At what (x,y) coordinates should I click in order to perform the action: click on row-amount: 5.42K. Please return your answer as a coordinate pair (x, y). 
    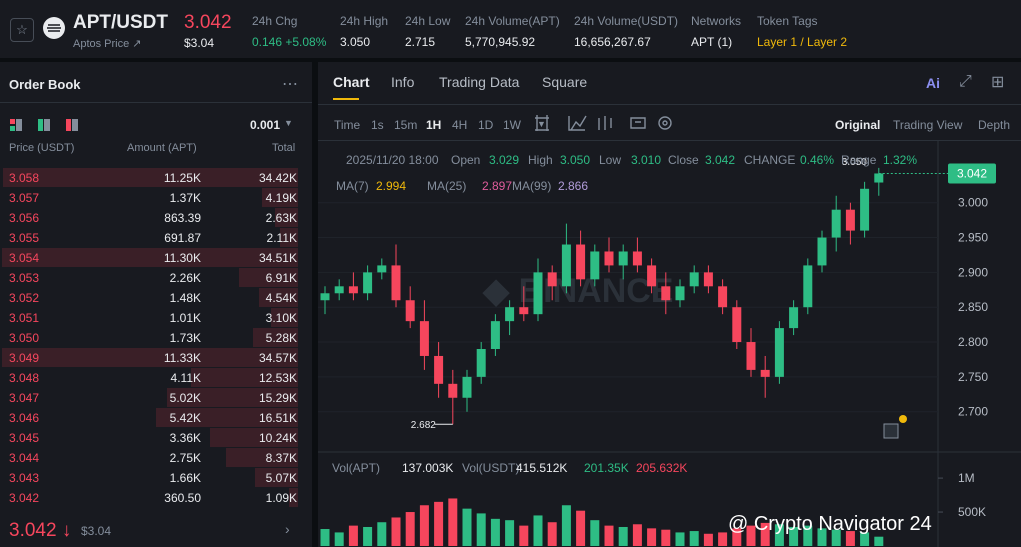
    Looking at the image, I should click on (185, 418).